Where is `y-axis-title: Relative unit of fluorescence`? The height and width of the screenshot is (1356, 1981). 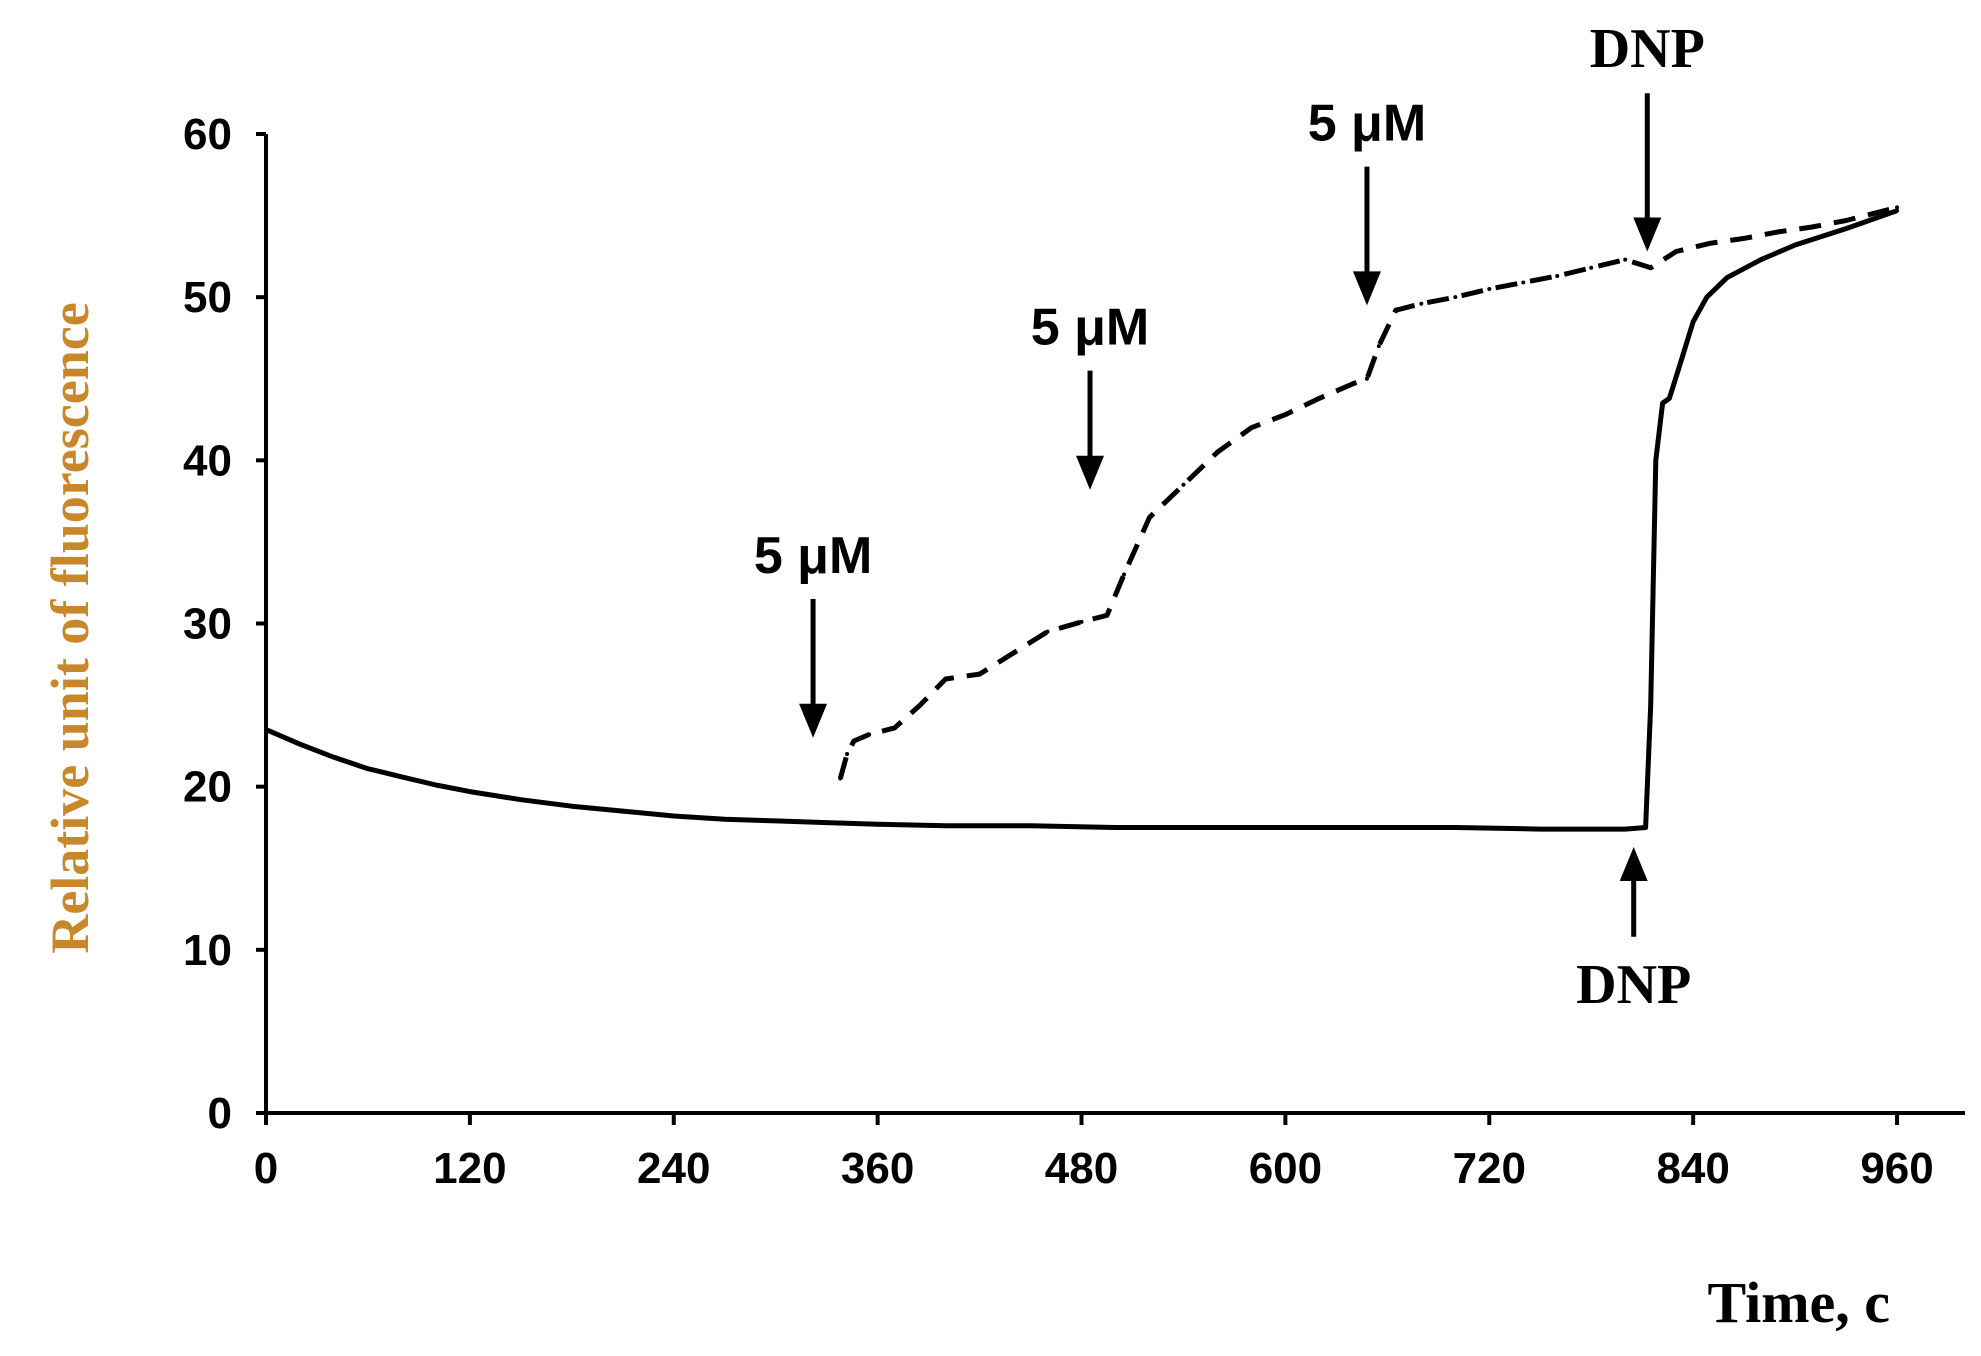
y-axis-title: Relative unit of fluorescence is located at coordinates (70, 627).